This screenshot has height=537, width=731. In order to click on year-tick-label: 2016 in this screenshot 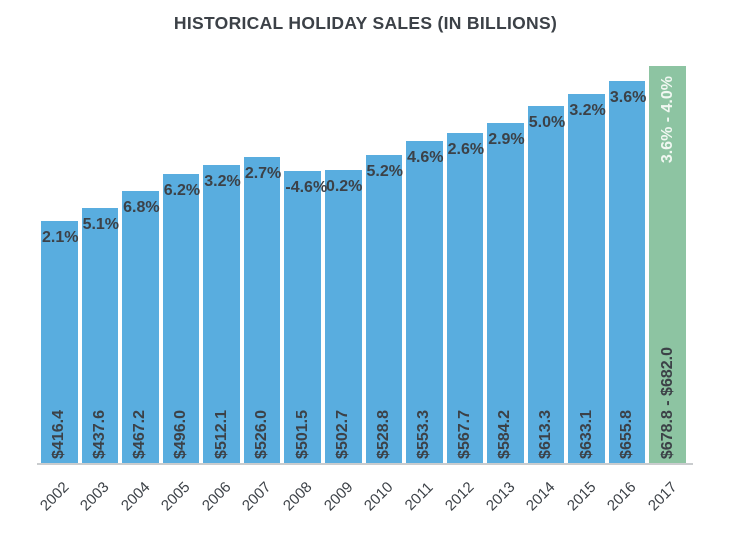, I will do `click(622, 496)`.